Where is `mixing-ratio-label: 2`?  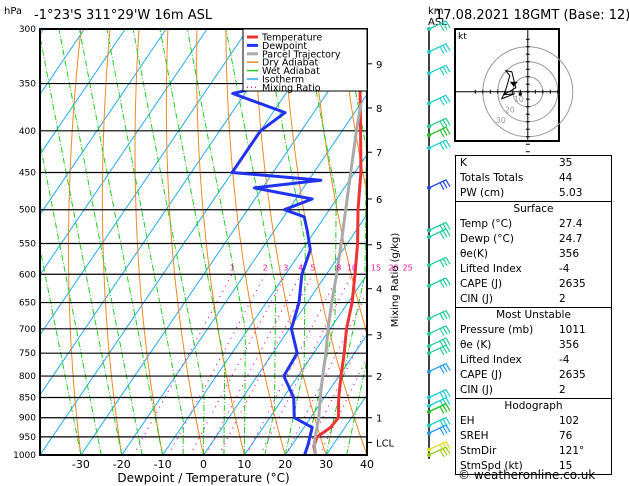 mixing-ratio-label: 2 is located at coordinates (265, 267).